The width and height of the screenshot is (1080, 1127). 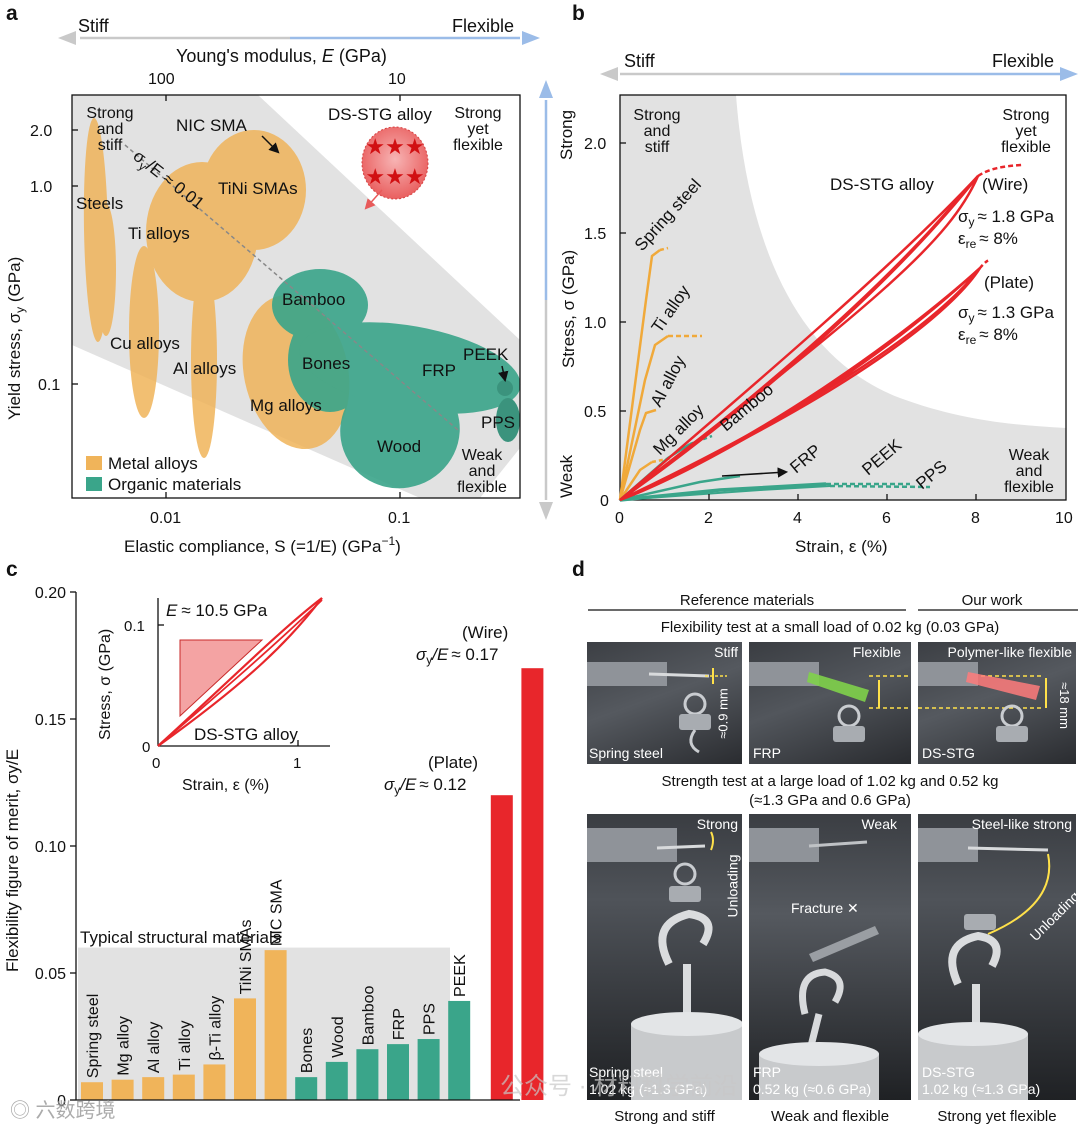 What do you see at coordinates (214, 1082) in the screenshot?
I see `bar--ti-alloy` at bounding box center [214, 1082].